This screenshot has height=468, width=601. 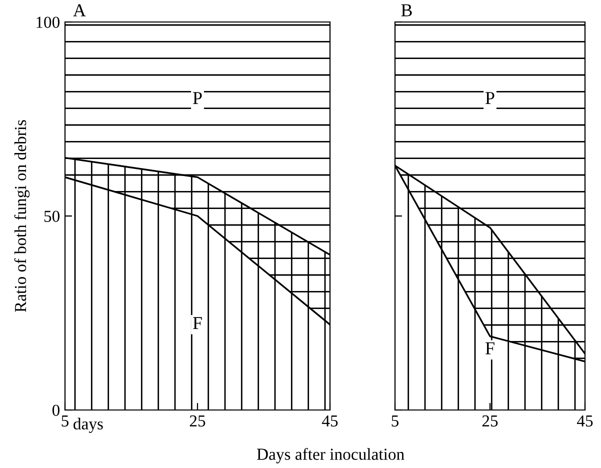 I want to click on y-tick-label: 50, so click(x=52, y=216).